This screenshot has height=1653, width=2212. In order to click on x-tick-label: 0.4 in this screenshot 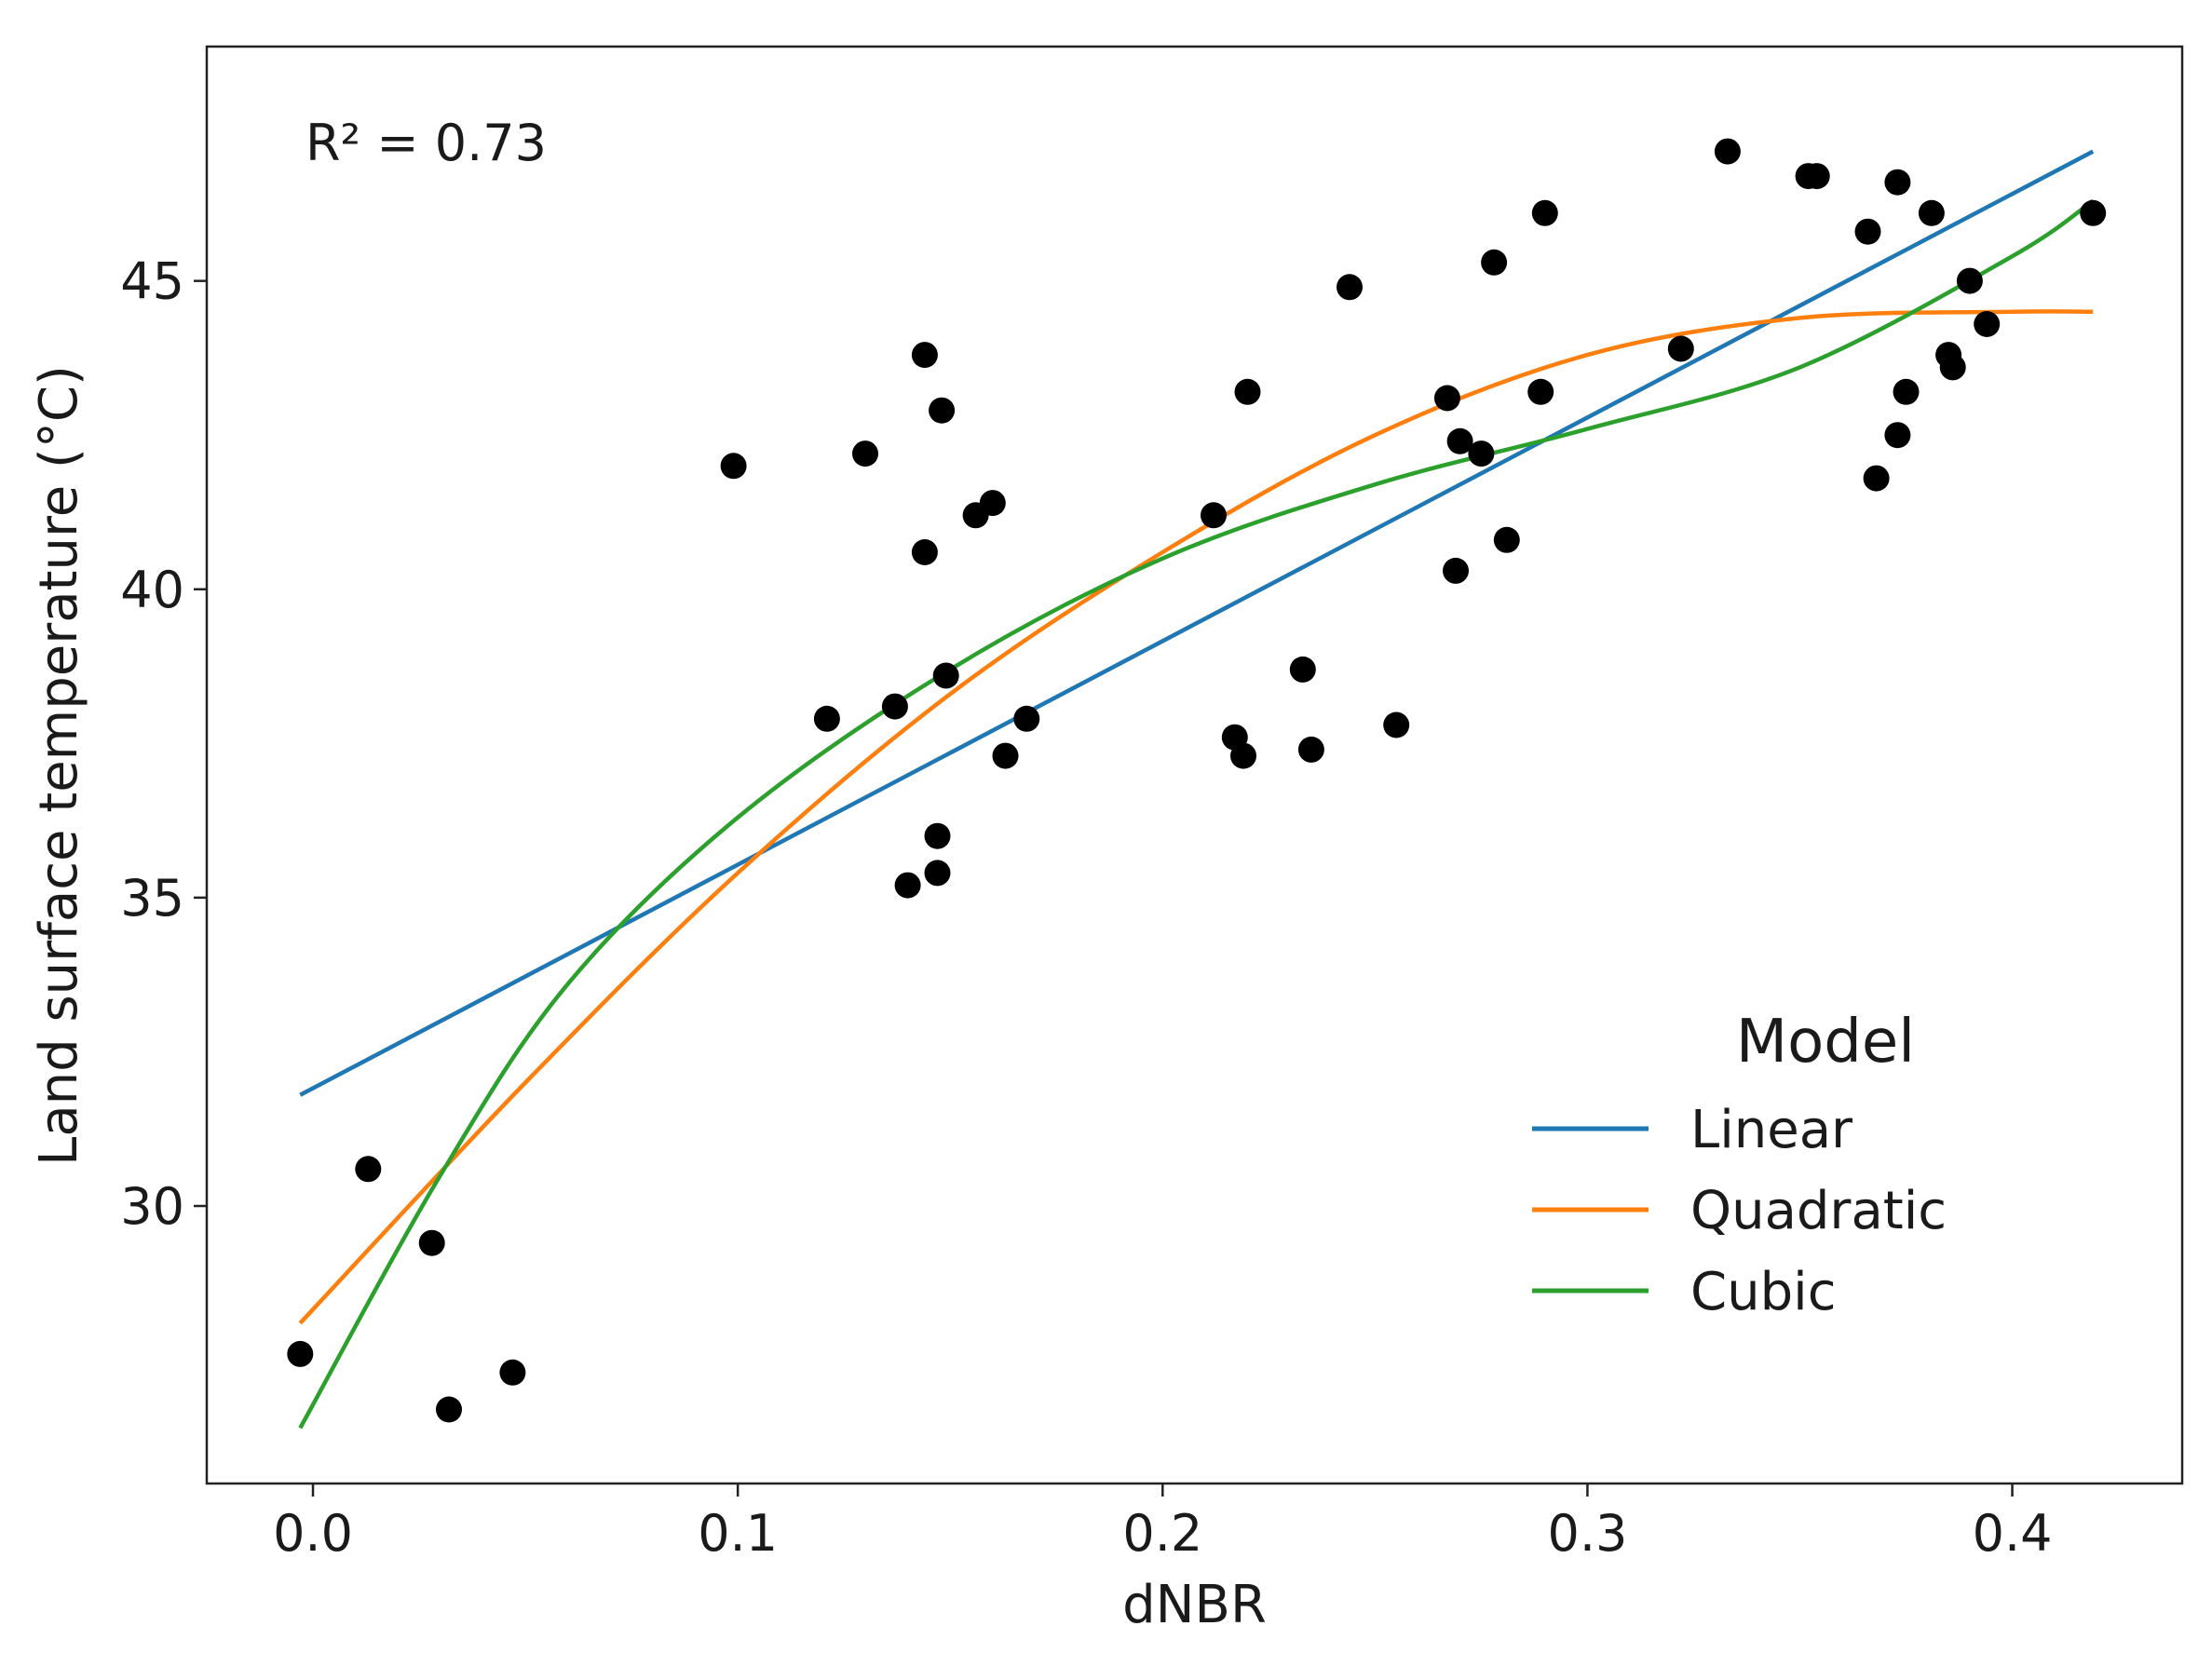, I will do `click(2013, 1534)`.